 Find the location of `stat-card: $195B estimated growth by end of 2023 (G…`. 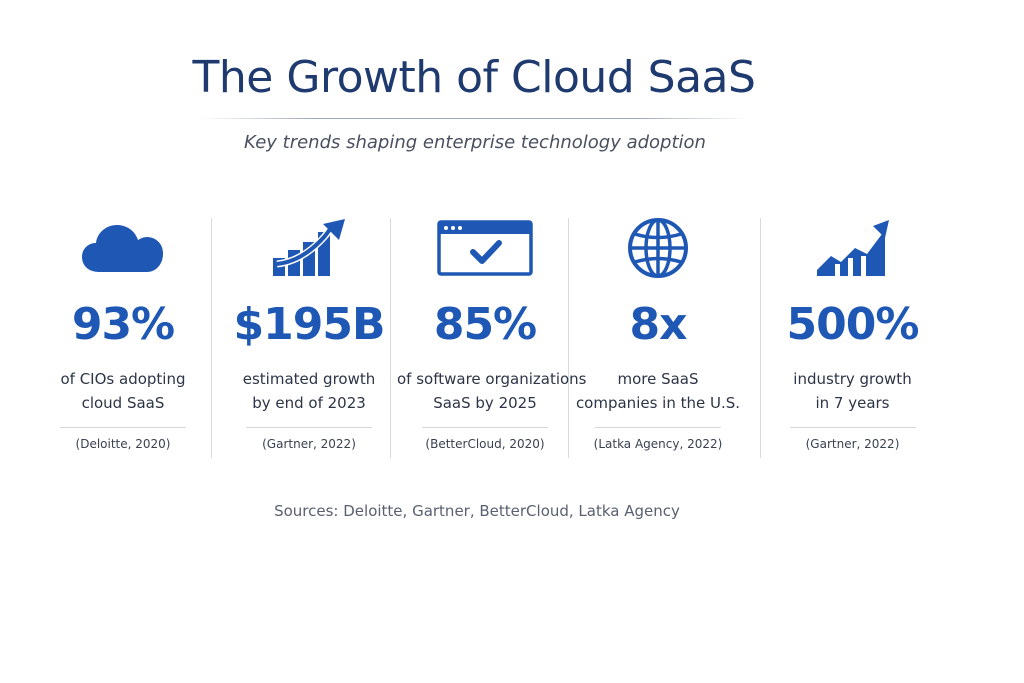

stat-card: $195B estimated growth by end of 2023 (G… is located at coordinates (309, 337).